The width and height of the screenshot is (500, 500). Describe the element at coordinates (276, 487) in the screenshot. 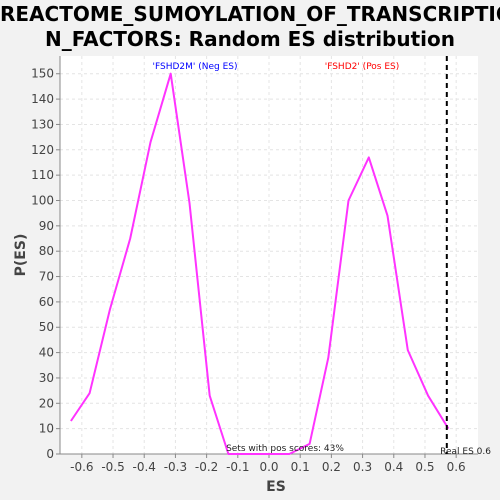

I see `x-axis-label: ES` at that location.